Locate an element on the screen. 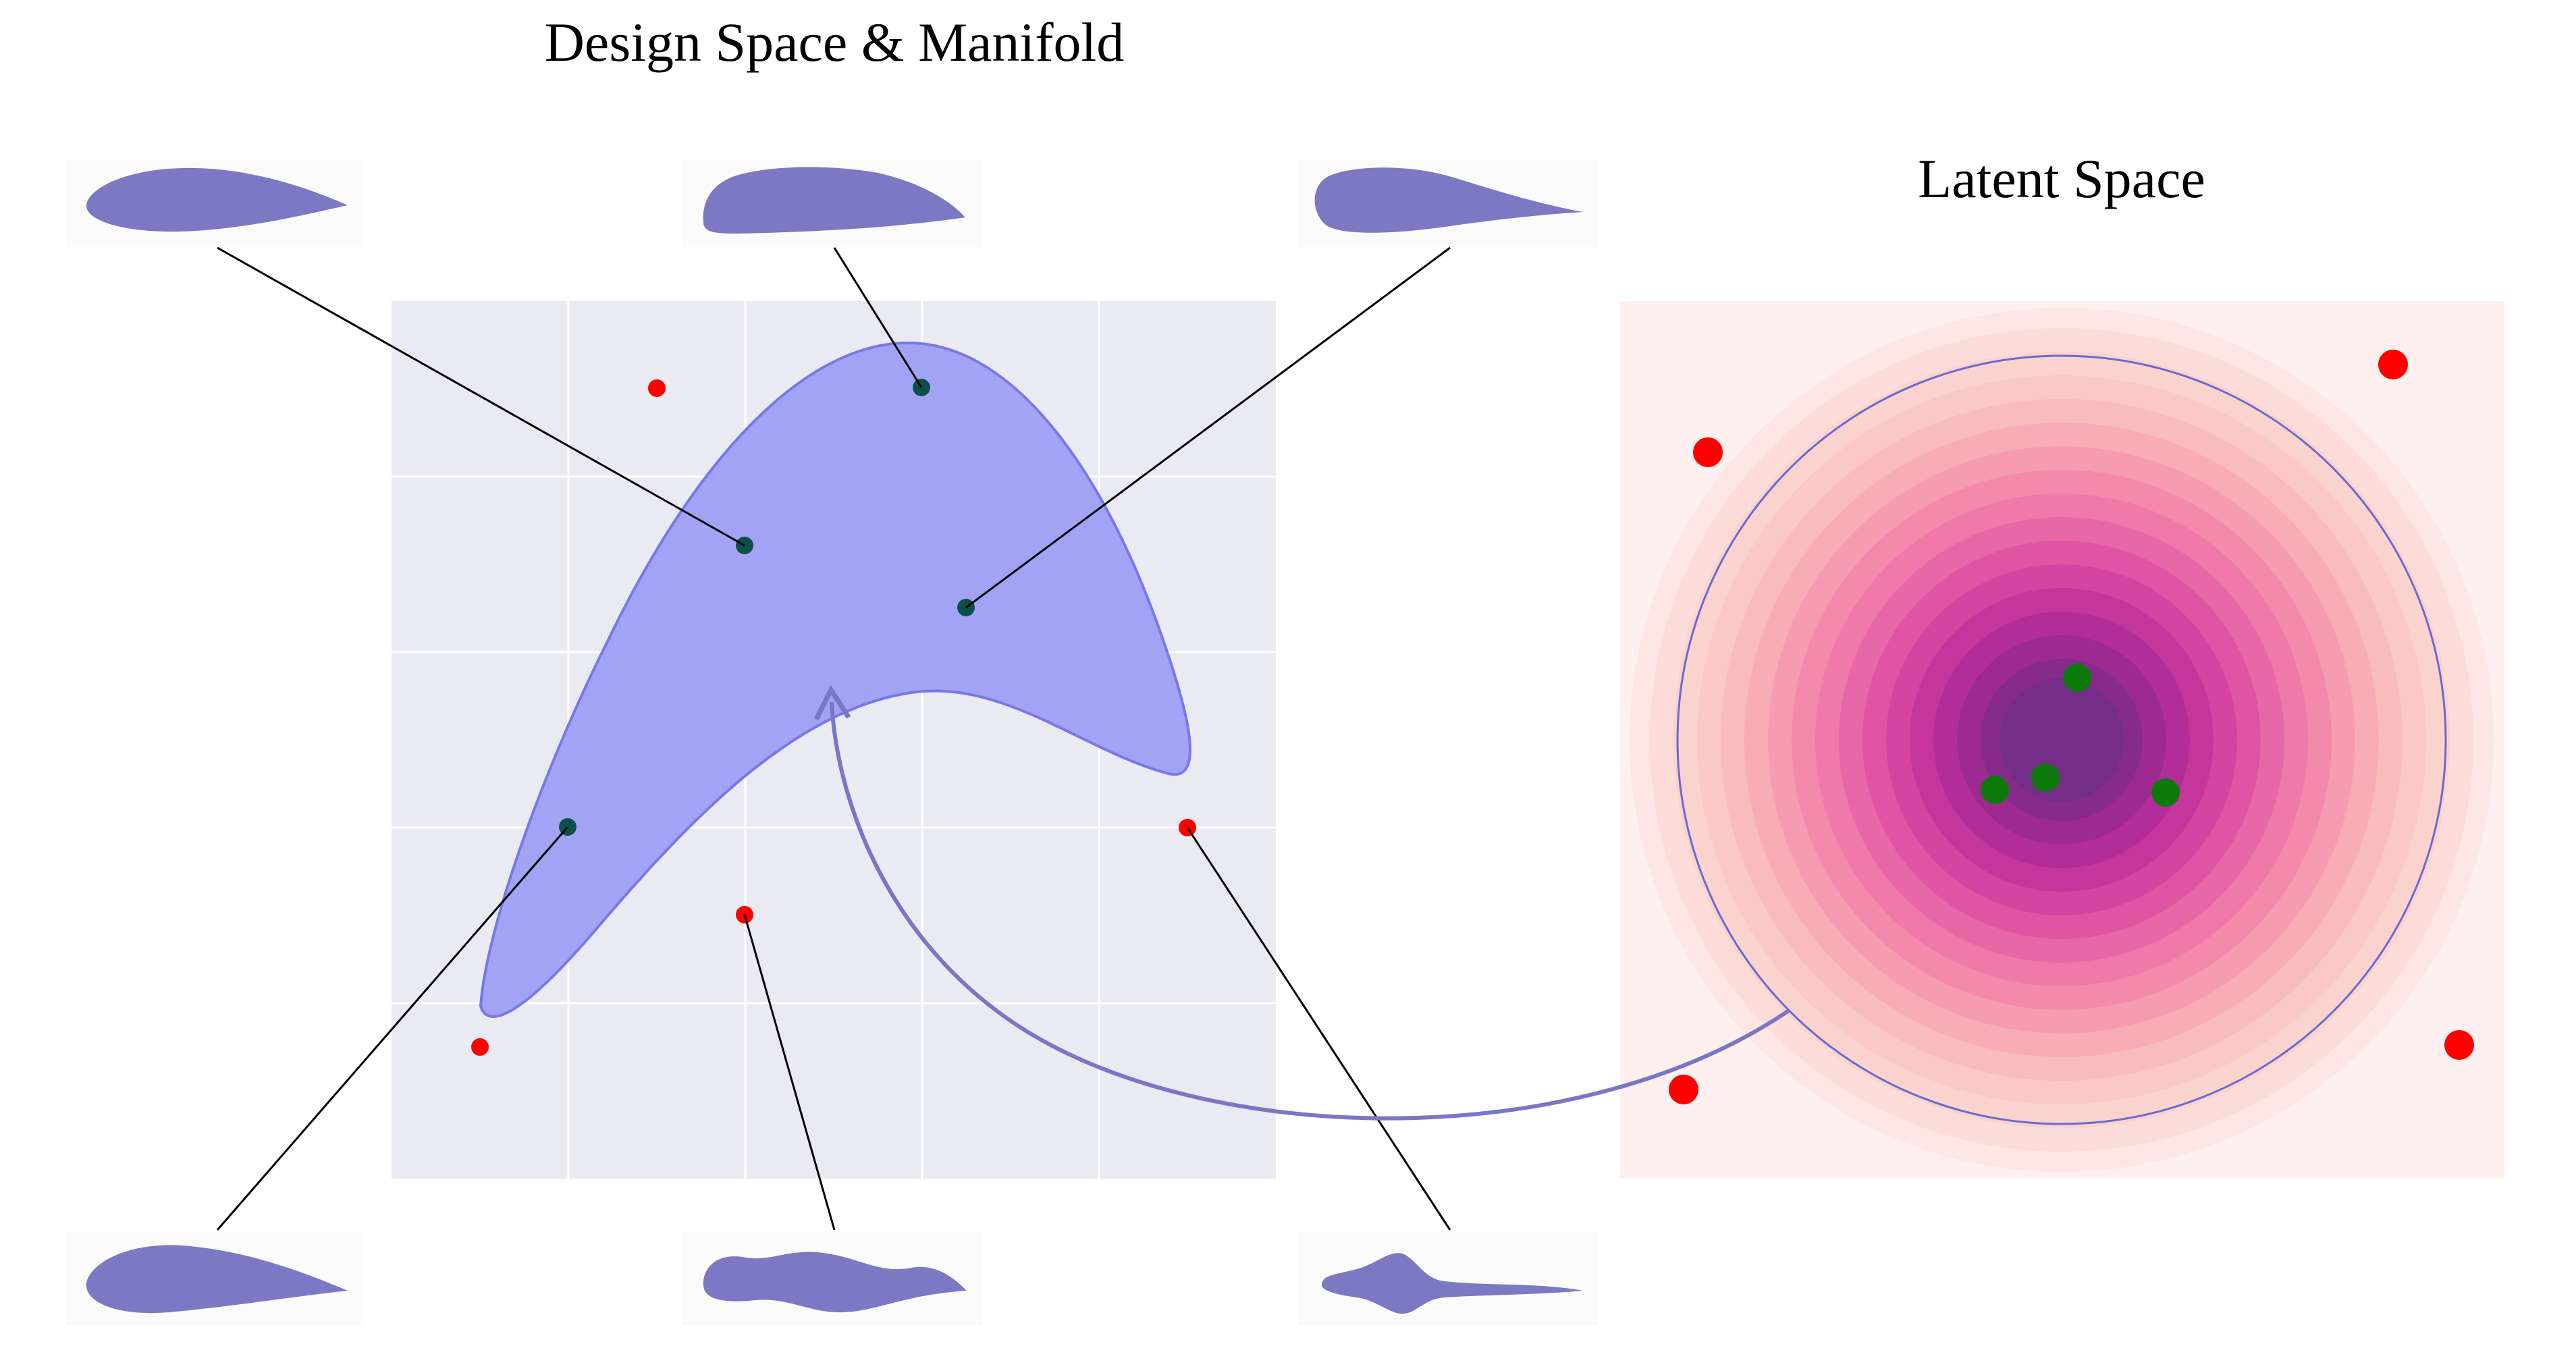 This screenshot has width=2576, height=1369. latent-space-title: Latent Space is located at coordinates (2061, 178).